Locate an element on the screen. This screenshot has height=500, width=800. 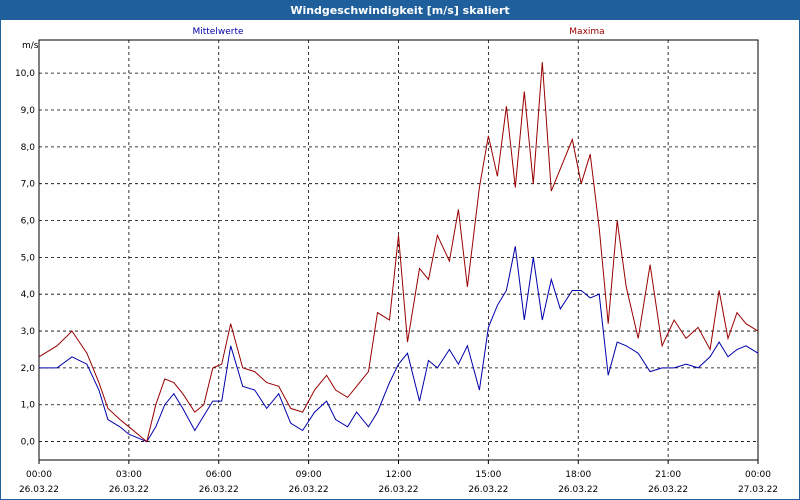
y-tick-label: 8,0 is located at coordinates (28, 148).